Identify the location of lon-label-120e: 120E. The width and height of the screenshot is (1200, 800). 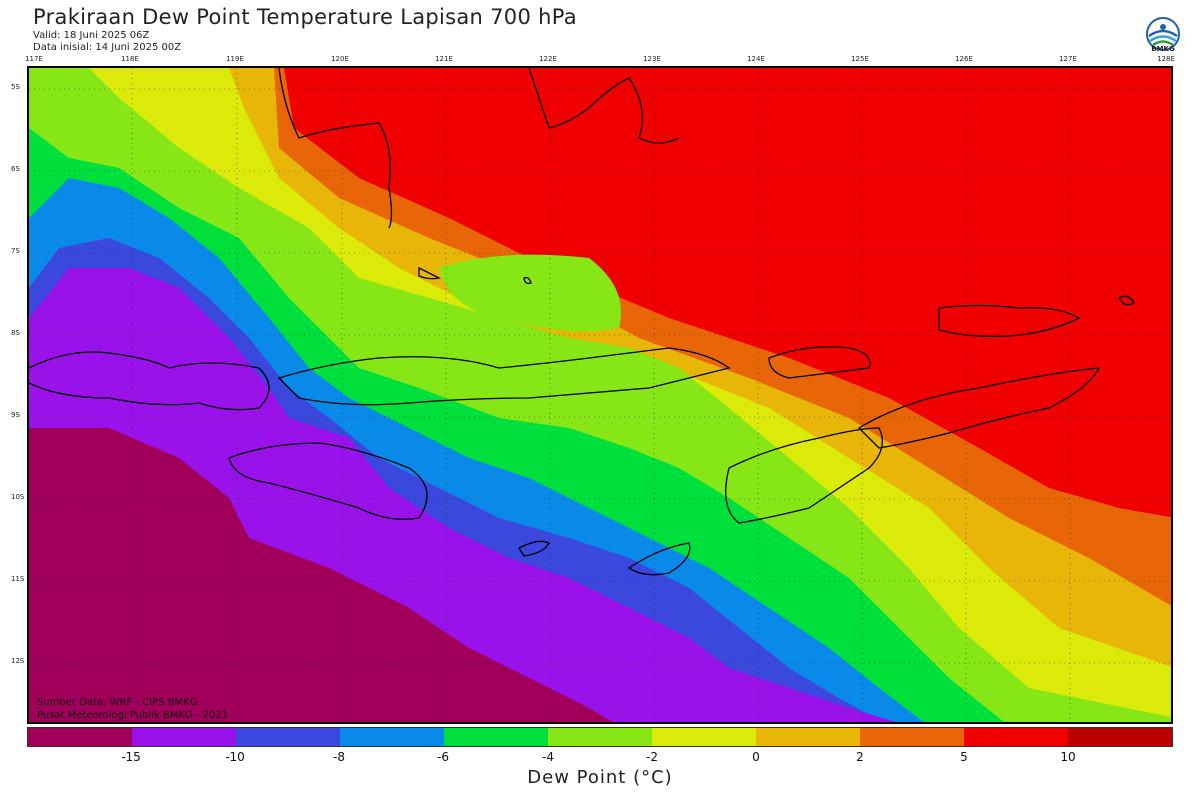
(340, 59).